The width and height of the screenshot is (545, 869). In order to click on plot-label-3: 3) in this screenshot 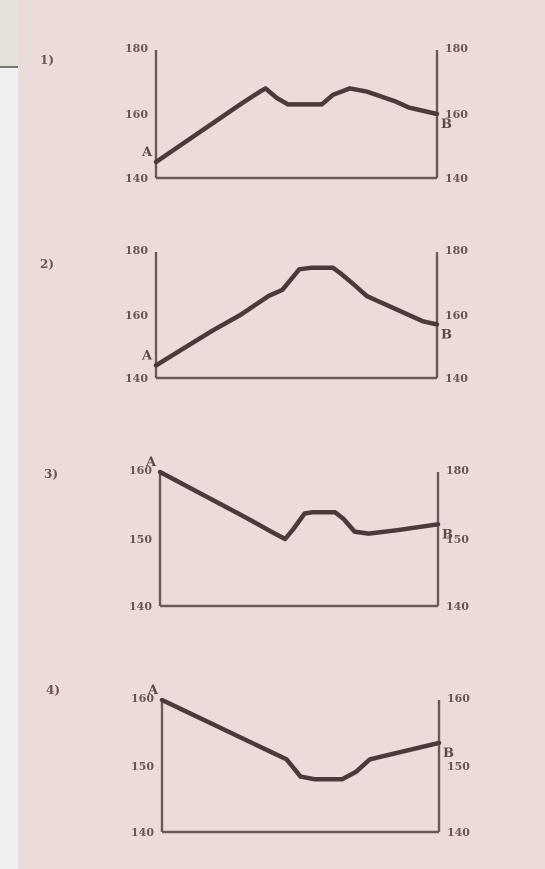, I will do `click(51, 474)`.